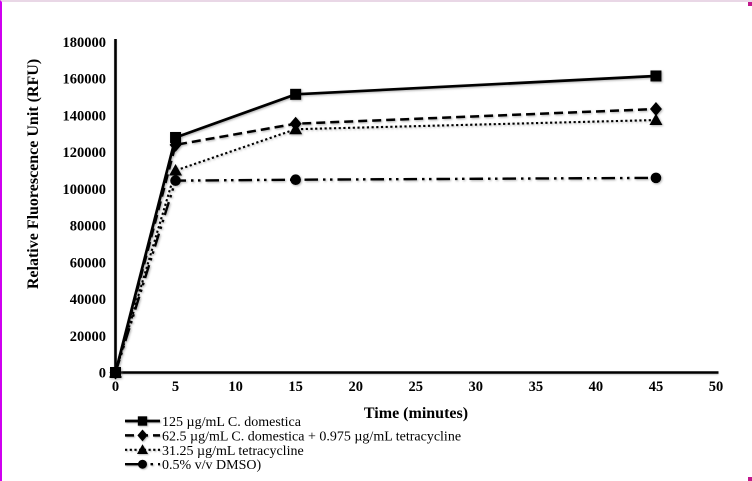 This screenshot has width=752, height=481. Describe the element at coordinates (115, 387) in the screenshot. I see `x-tick-label: 0` at that location.